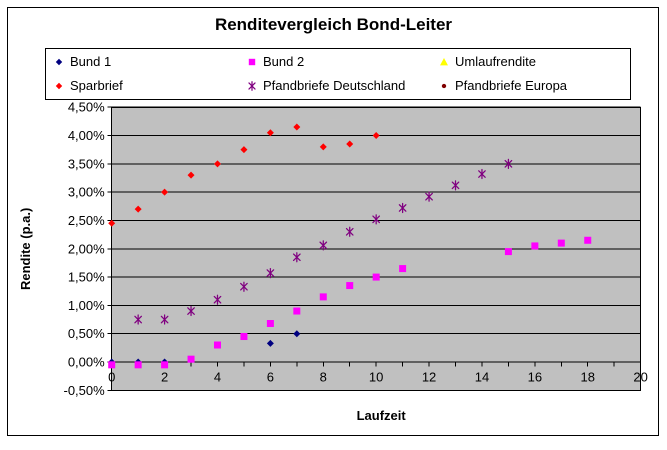  Describe the element at coordinates (444, 85) in the screenshot. I see `circle-marker-icon` at that location.